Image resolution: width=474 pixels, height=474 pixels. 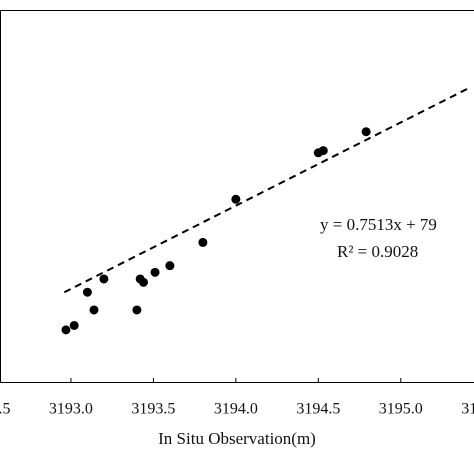 What do you see at coordinates (378, 224) in the screenshot?
I see `annotation: y = 0.7513x + 79` at bounding box center [378, 224].